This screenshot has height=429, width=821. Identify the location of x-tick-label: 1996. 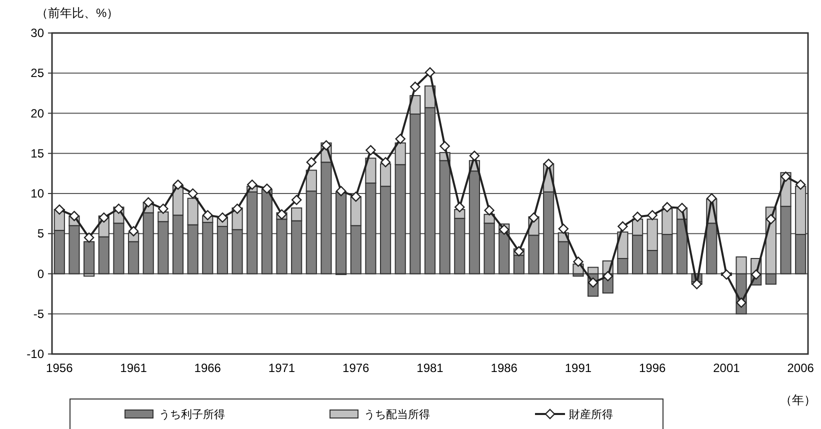
(652, 368).